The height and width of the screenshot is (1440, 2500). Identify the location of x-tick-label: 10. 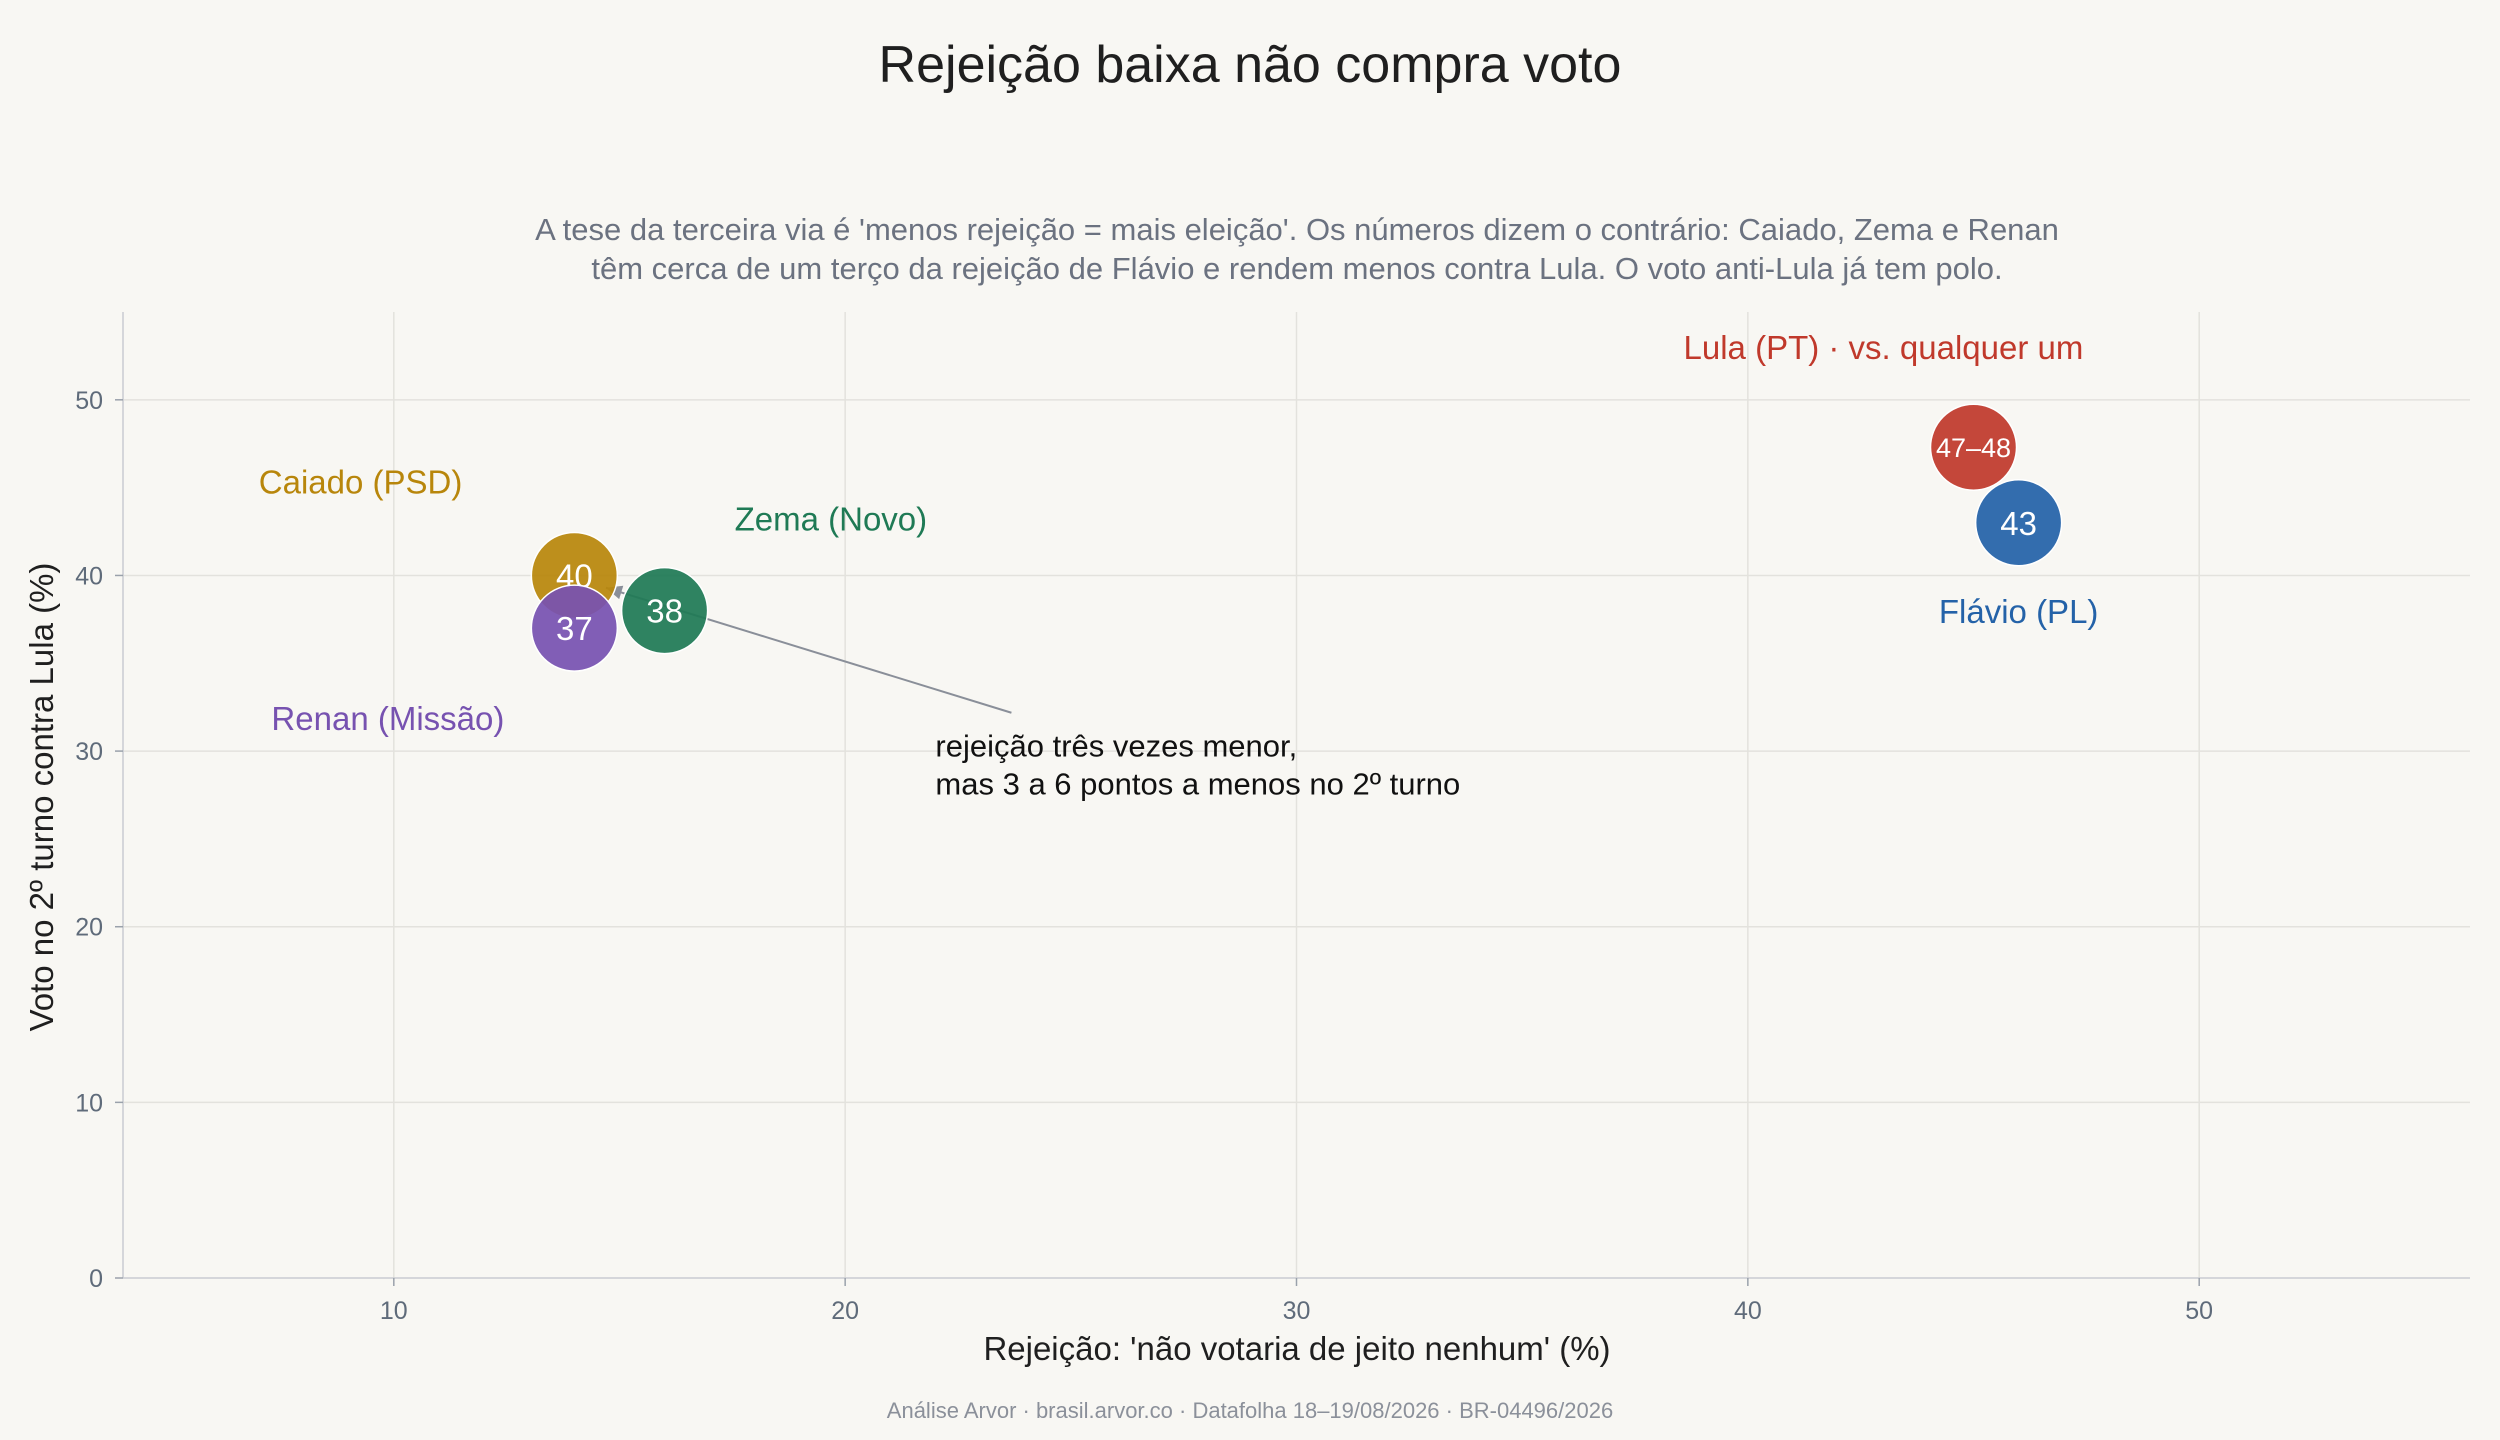
(394, 1311).